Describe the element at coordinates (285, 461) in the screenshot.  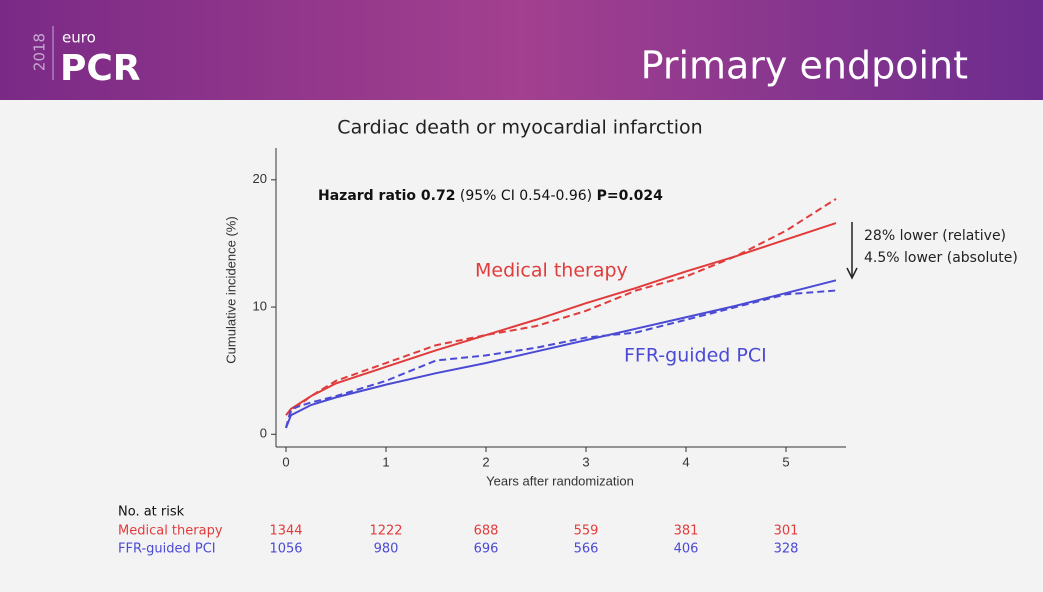
I see `x-tick-label: 0` at that location.